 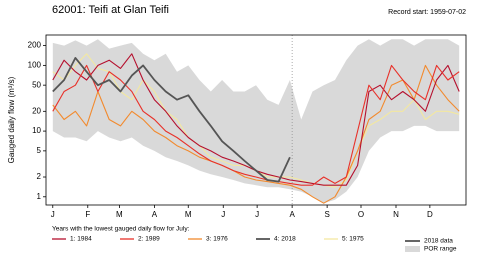 I want to click on y-tick-label: 10, so click(x=36, y=130).